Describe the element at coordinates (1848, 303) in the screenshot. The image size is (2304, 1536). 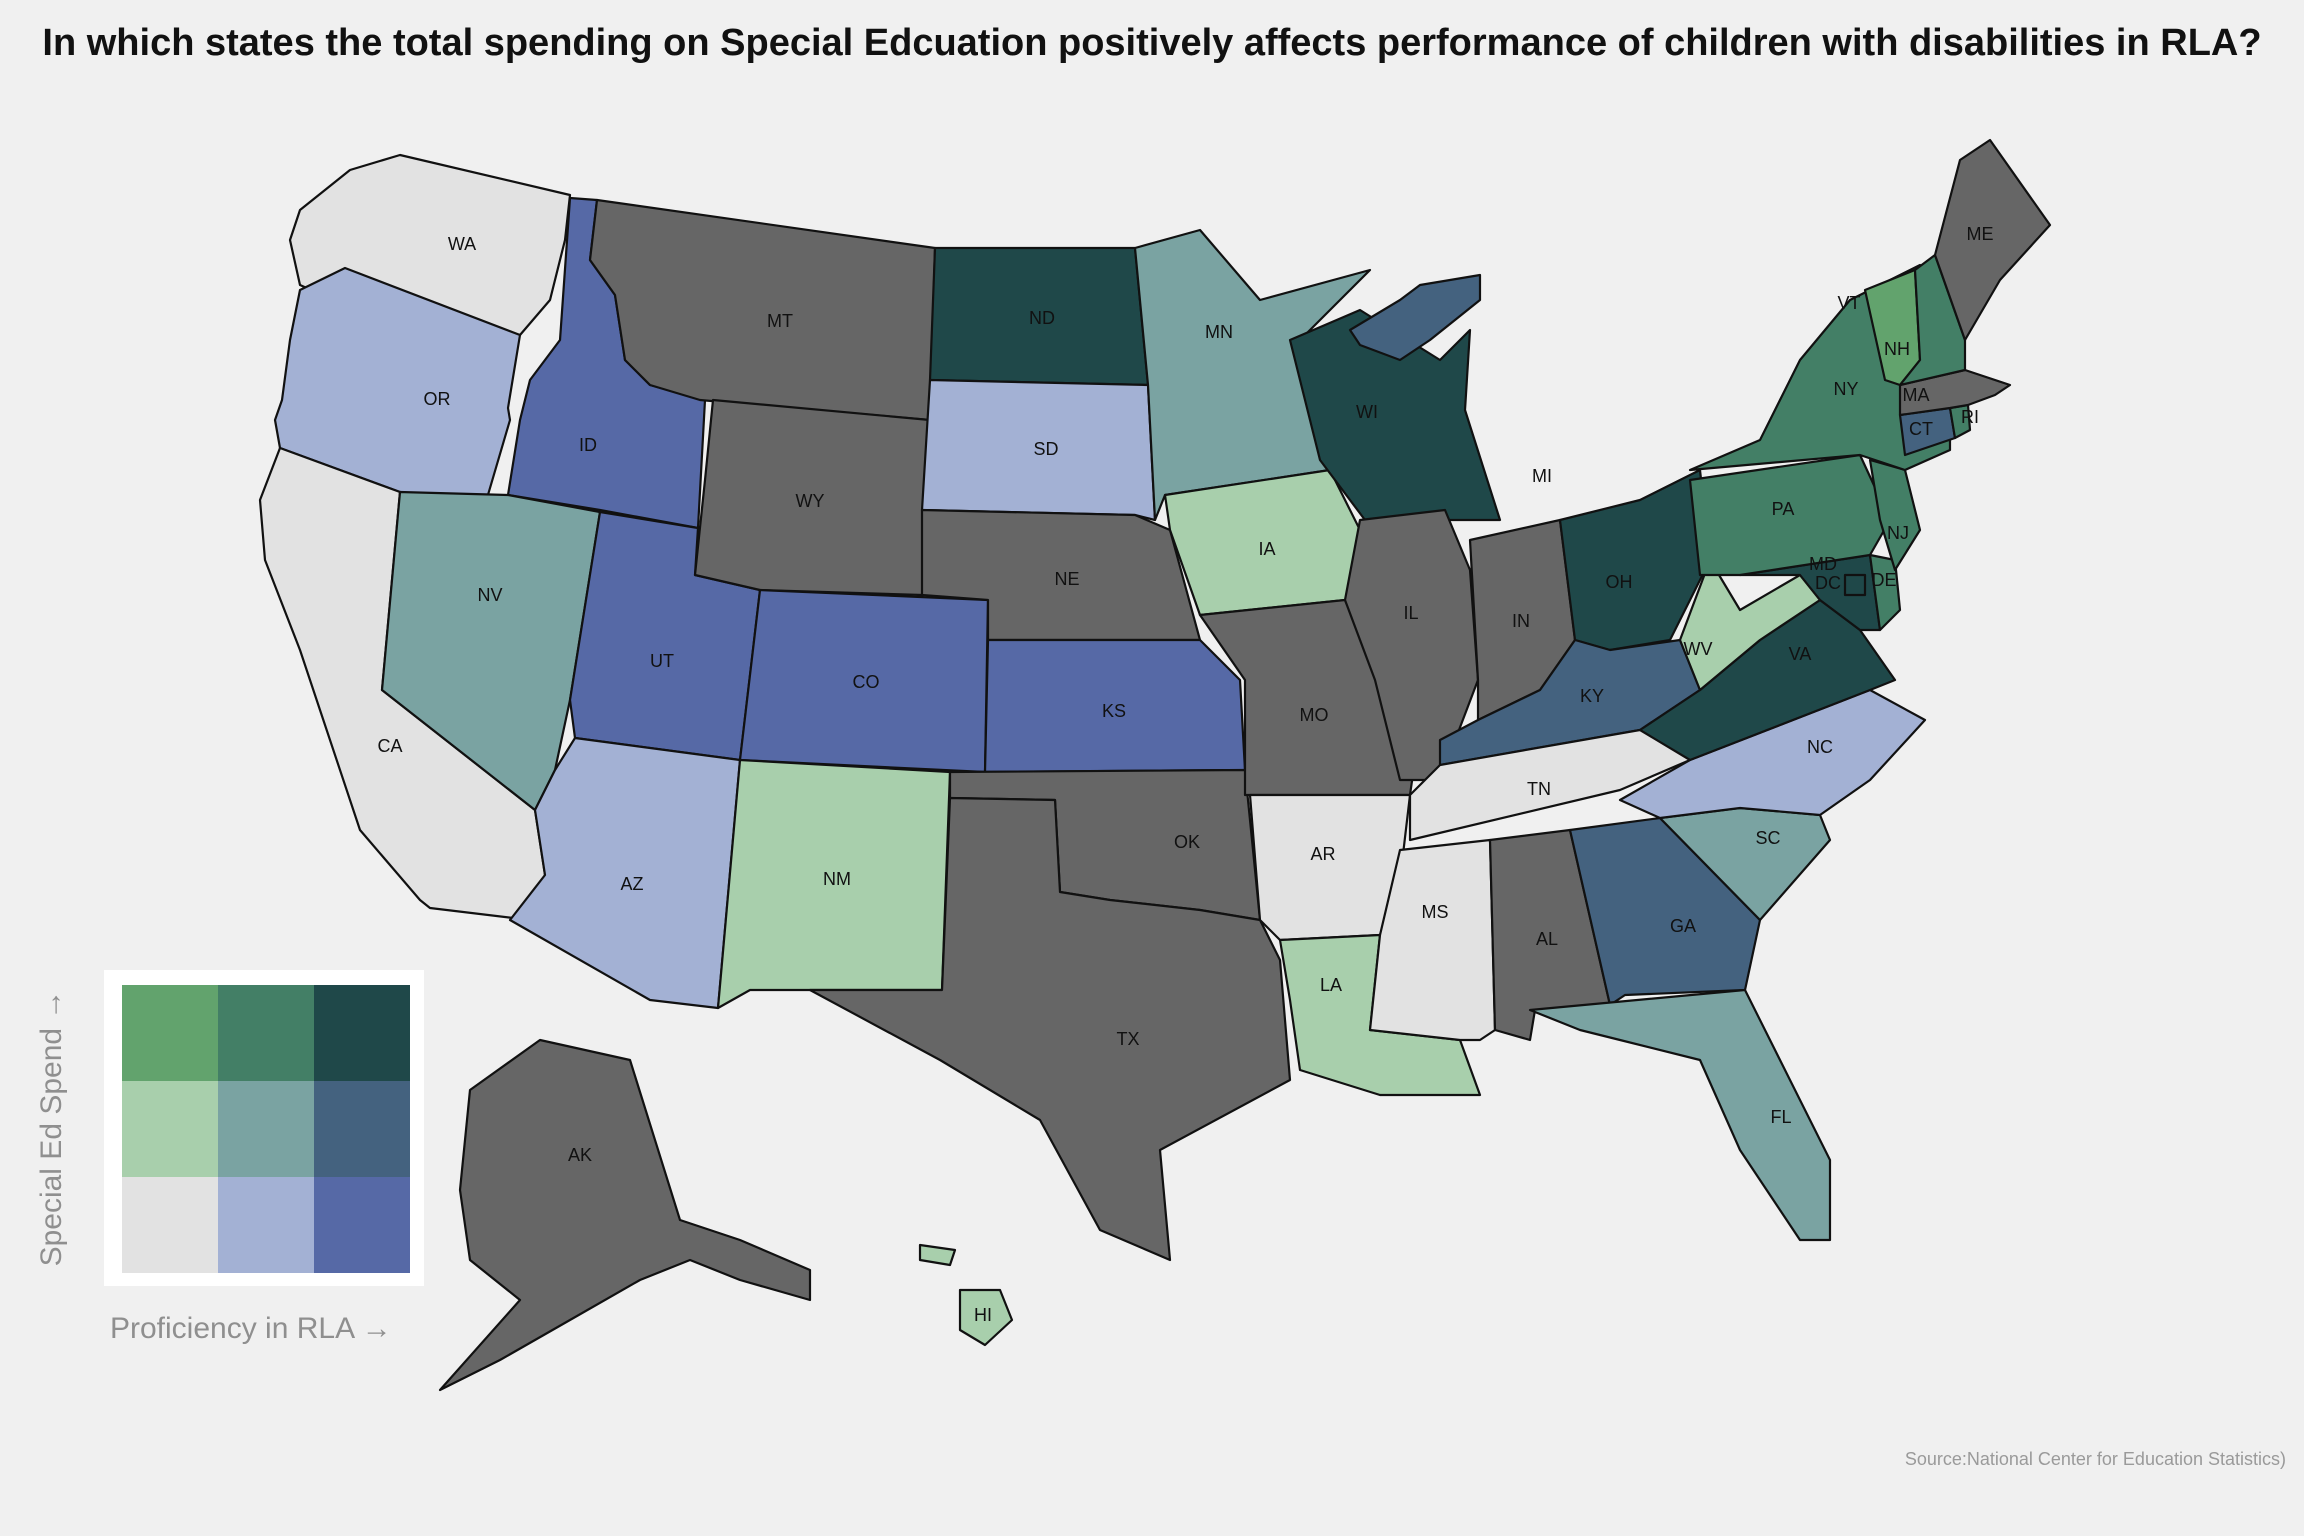
I see `state-label-vt: VT` at that location.